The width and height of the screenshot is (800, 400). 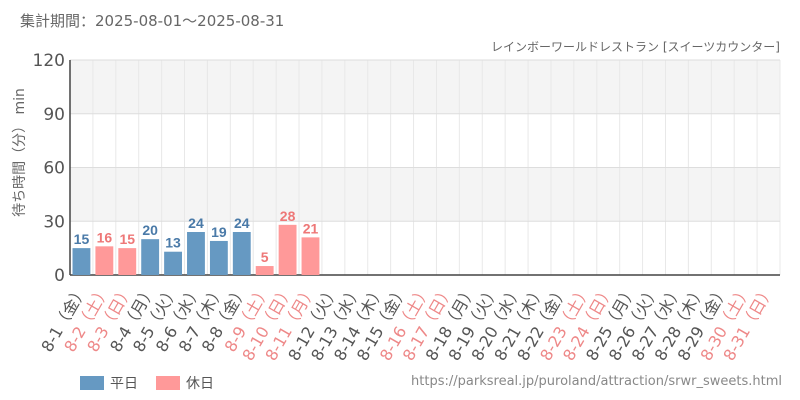 I want to click on collection-period: 集計期間：2025-08-01～2025-08-31, so click(x=152, y=21).